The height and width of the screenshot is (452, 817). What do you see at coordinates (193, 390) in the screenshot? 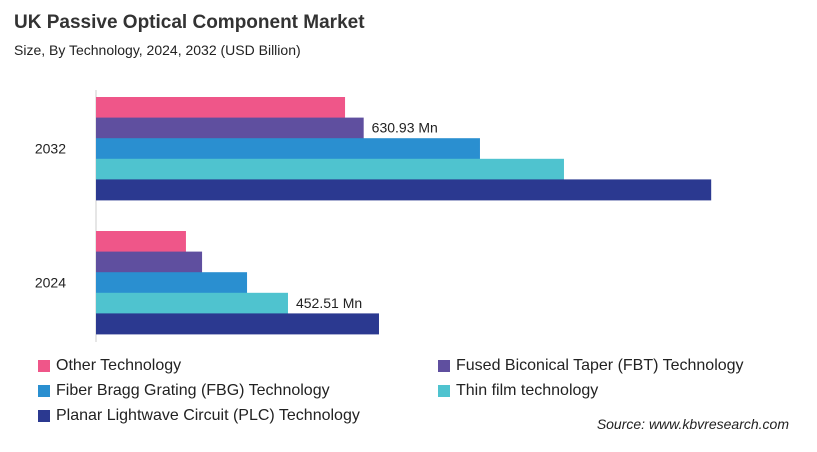
I see `legend-label: Fiber Bragg Grating (FBG) Technology` at bounding box center [193, 390].